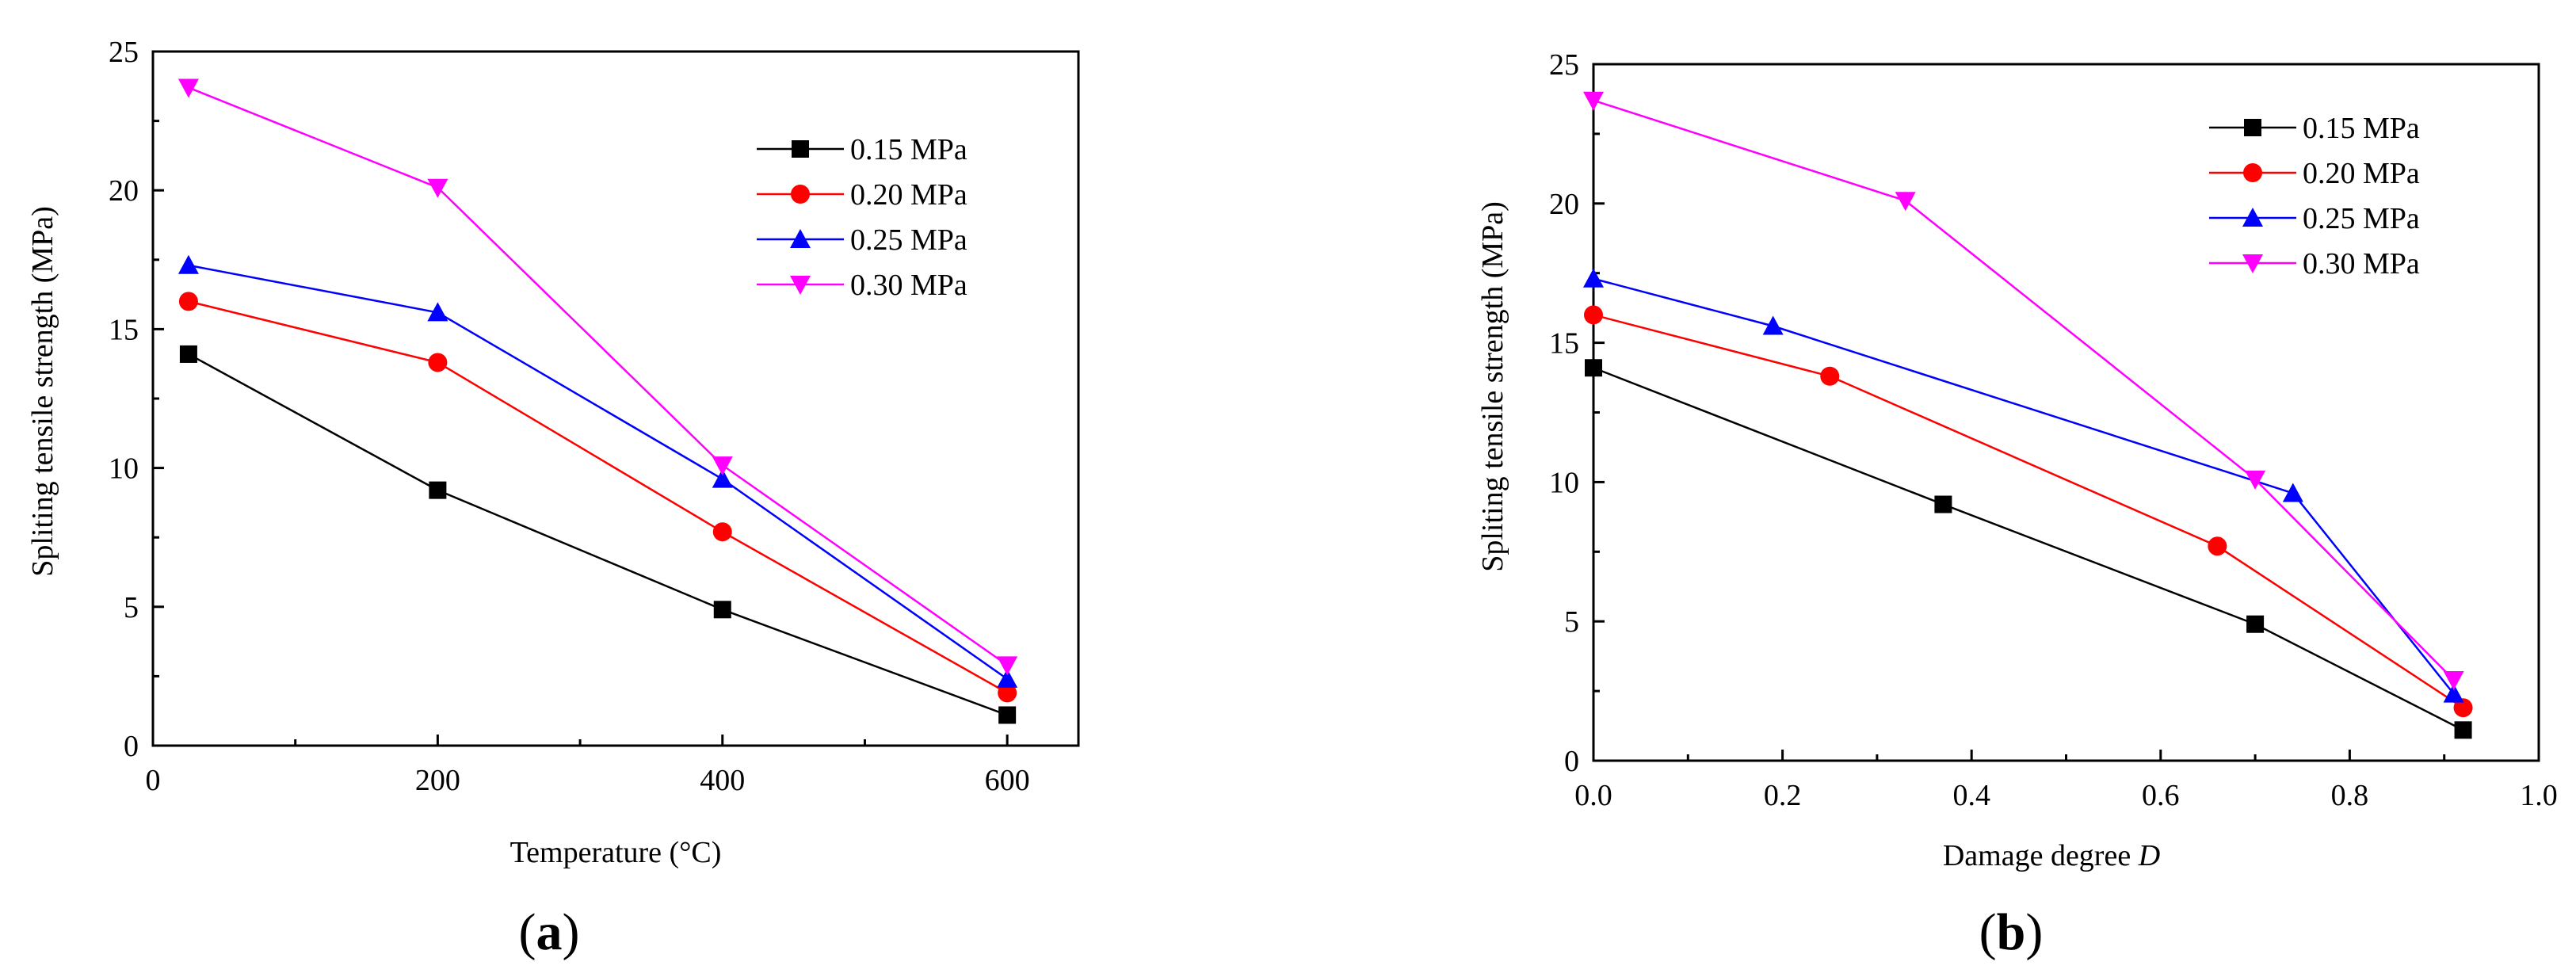  Describe the element at coordinates (2361, 173) in the screenshot. I see `legend-label: 0.20 MPa` at that location.